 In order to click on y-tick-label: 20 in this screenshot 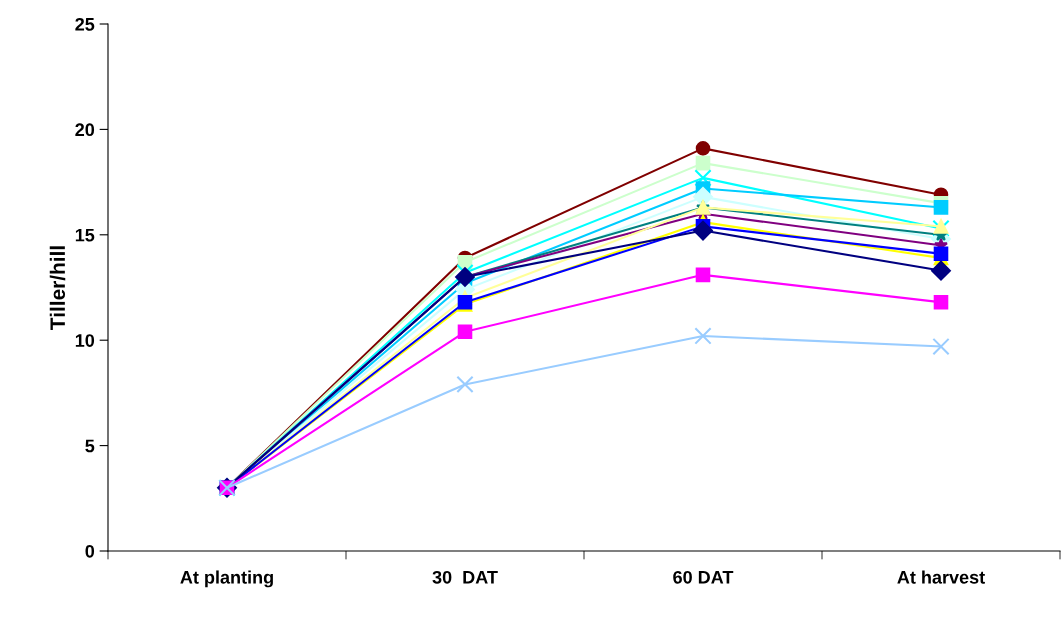, I will do `click(85, 130)`.